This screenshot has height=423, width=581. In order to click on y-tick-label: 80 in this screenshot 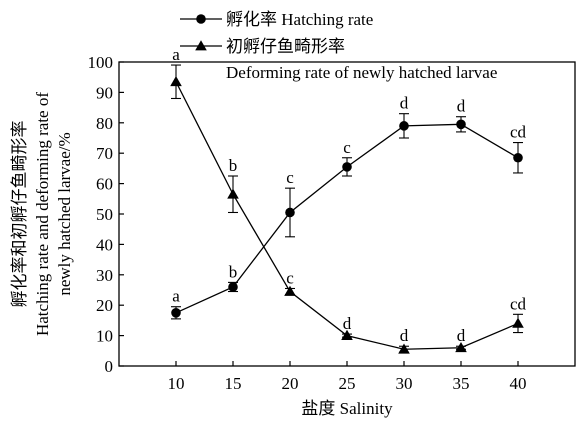, I will do `click(104, 123)`.